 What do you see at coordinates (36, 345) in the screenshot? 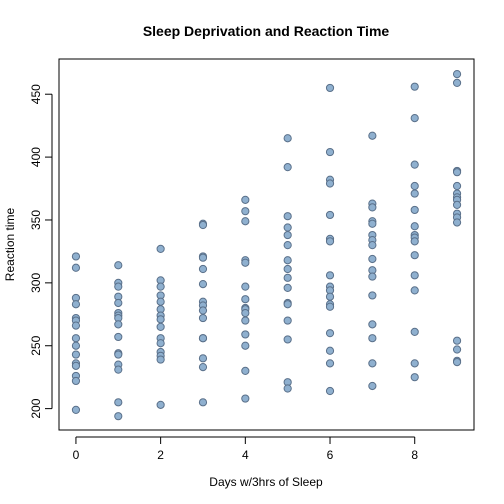
I see `y-tick-label: 250` at bounding box center [36, 345].